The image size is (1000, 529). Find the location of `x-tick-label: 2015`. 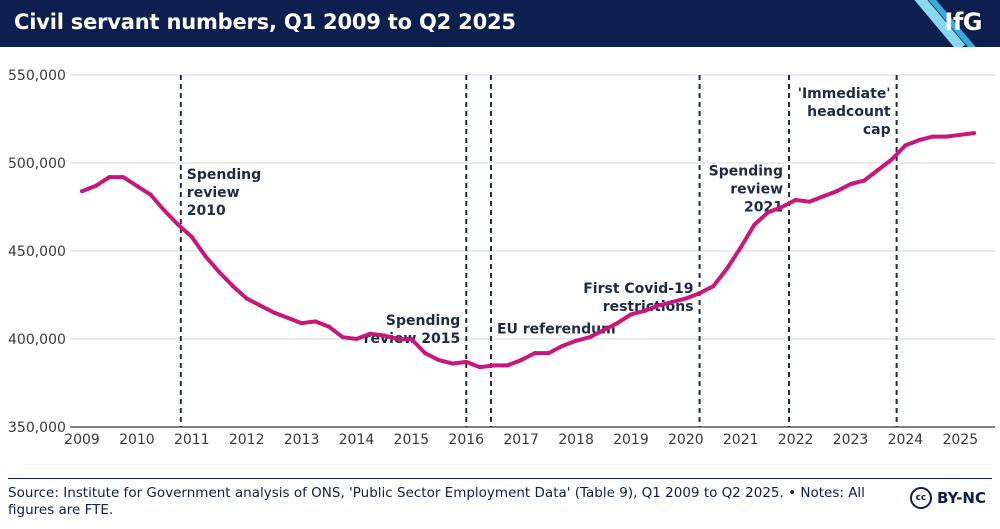

x-tick-label: 2015 is located at coordinates (412, 440).